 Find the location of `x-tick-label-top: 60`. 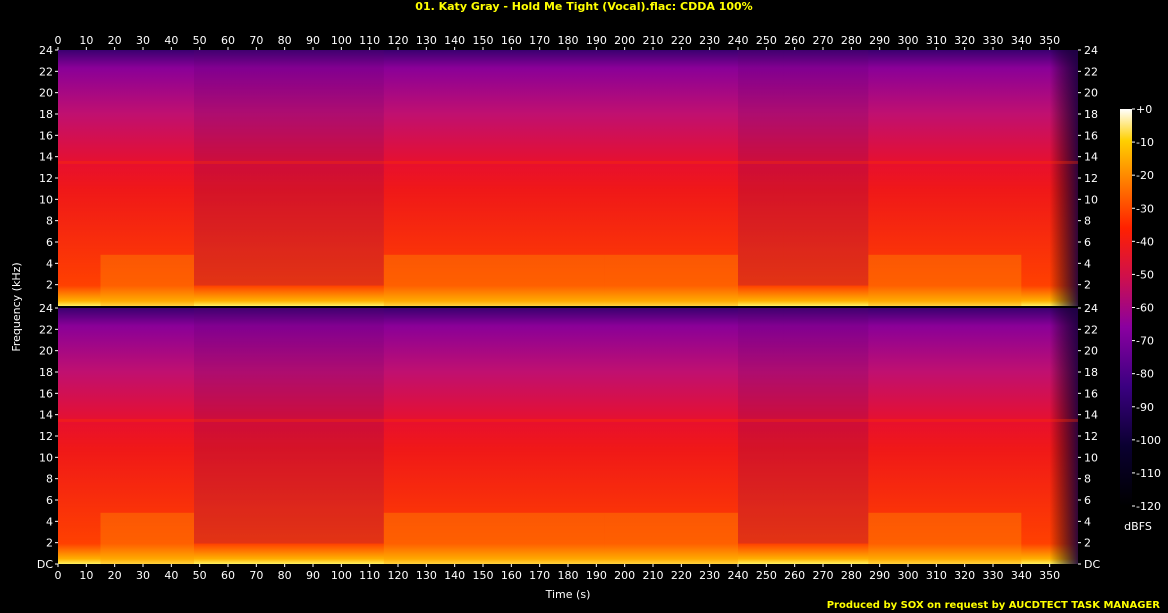

x-tick-label-top: 60 is located at coordinates (228, 40).